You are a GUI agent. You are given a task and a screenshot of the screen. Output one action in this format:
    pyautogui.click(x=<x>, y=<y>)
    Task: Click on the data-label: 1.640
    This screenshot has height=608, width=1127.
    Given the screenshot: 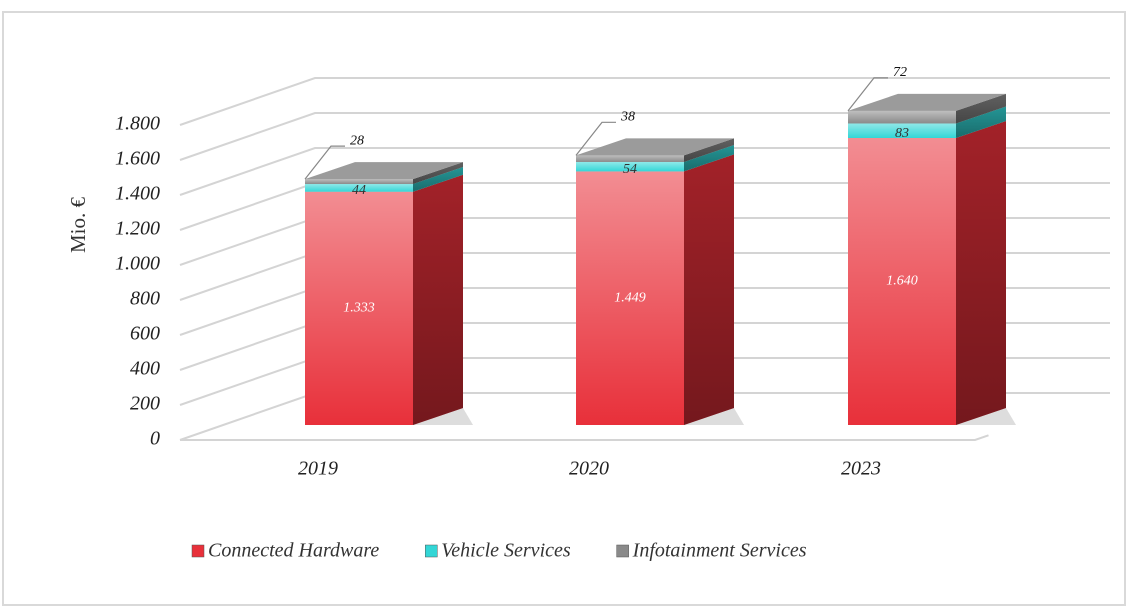 What is the action you would take?
    pyautogui.click(x=902, y=281)
    